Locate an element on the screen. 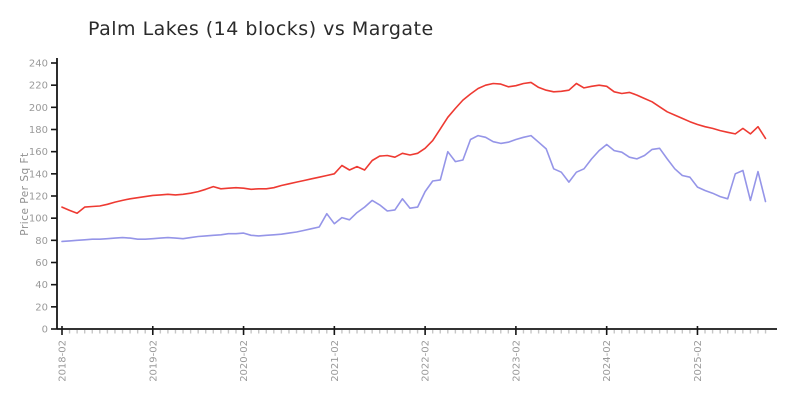 This screenshot has height=400, width=800. y-tick-label: 20 is located at coordinates (41, 307).